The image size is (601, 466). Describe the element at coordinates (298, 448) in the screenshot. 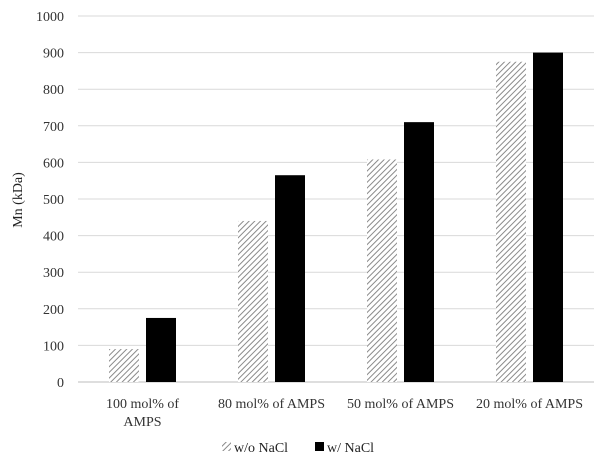

I see `legend: w/o NaCl w/ NaCl` at that location.